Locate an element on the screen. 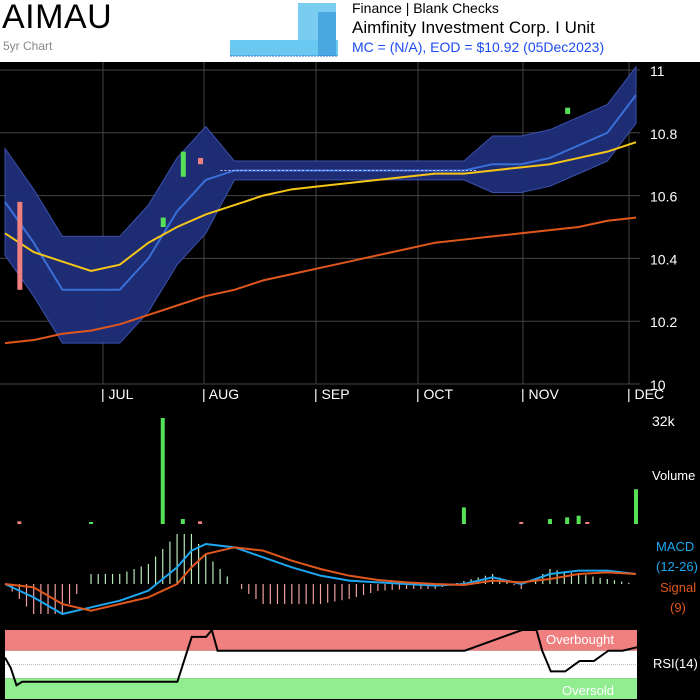 The width and height of the screenshot is (700, 700). oversold-zone is located at coordinates (321, 688).